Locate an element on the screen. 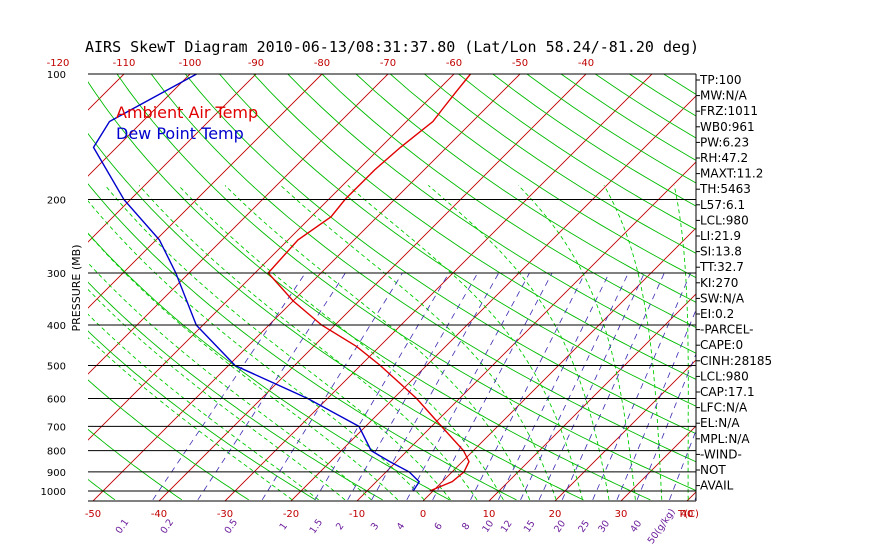 This screenshot has height=560, width=870. mixing-ratio-label: 30 is located at coordinates (604, 526).